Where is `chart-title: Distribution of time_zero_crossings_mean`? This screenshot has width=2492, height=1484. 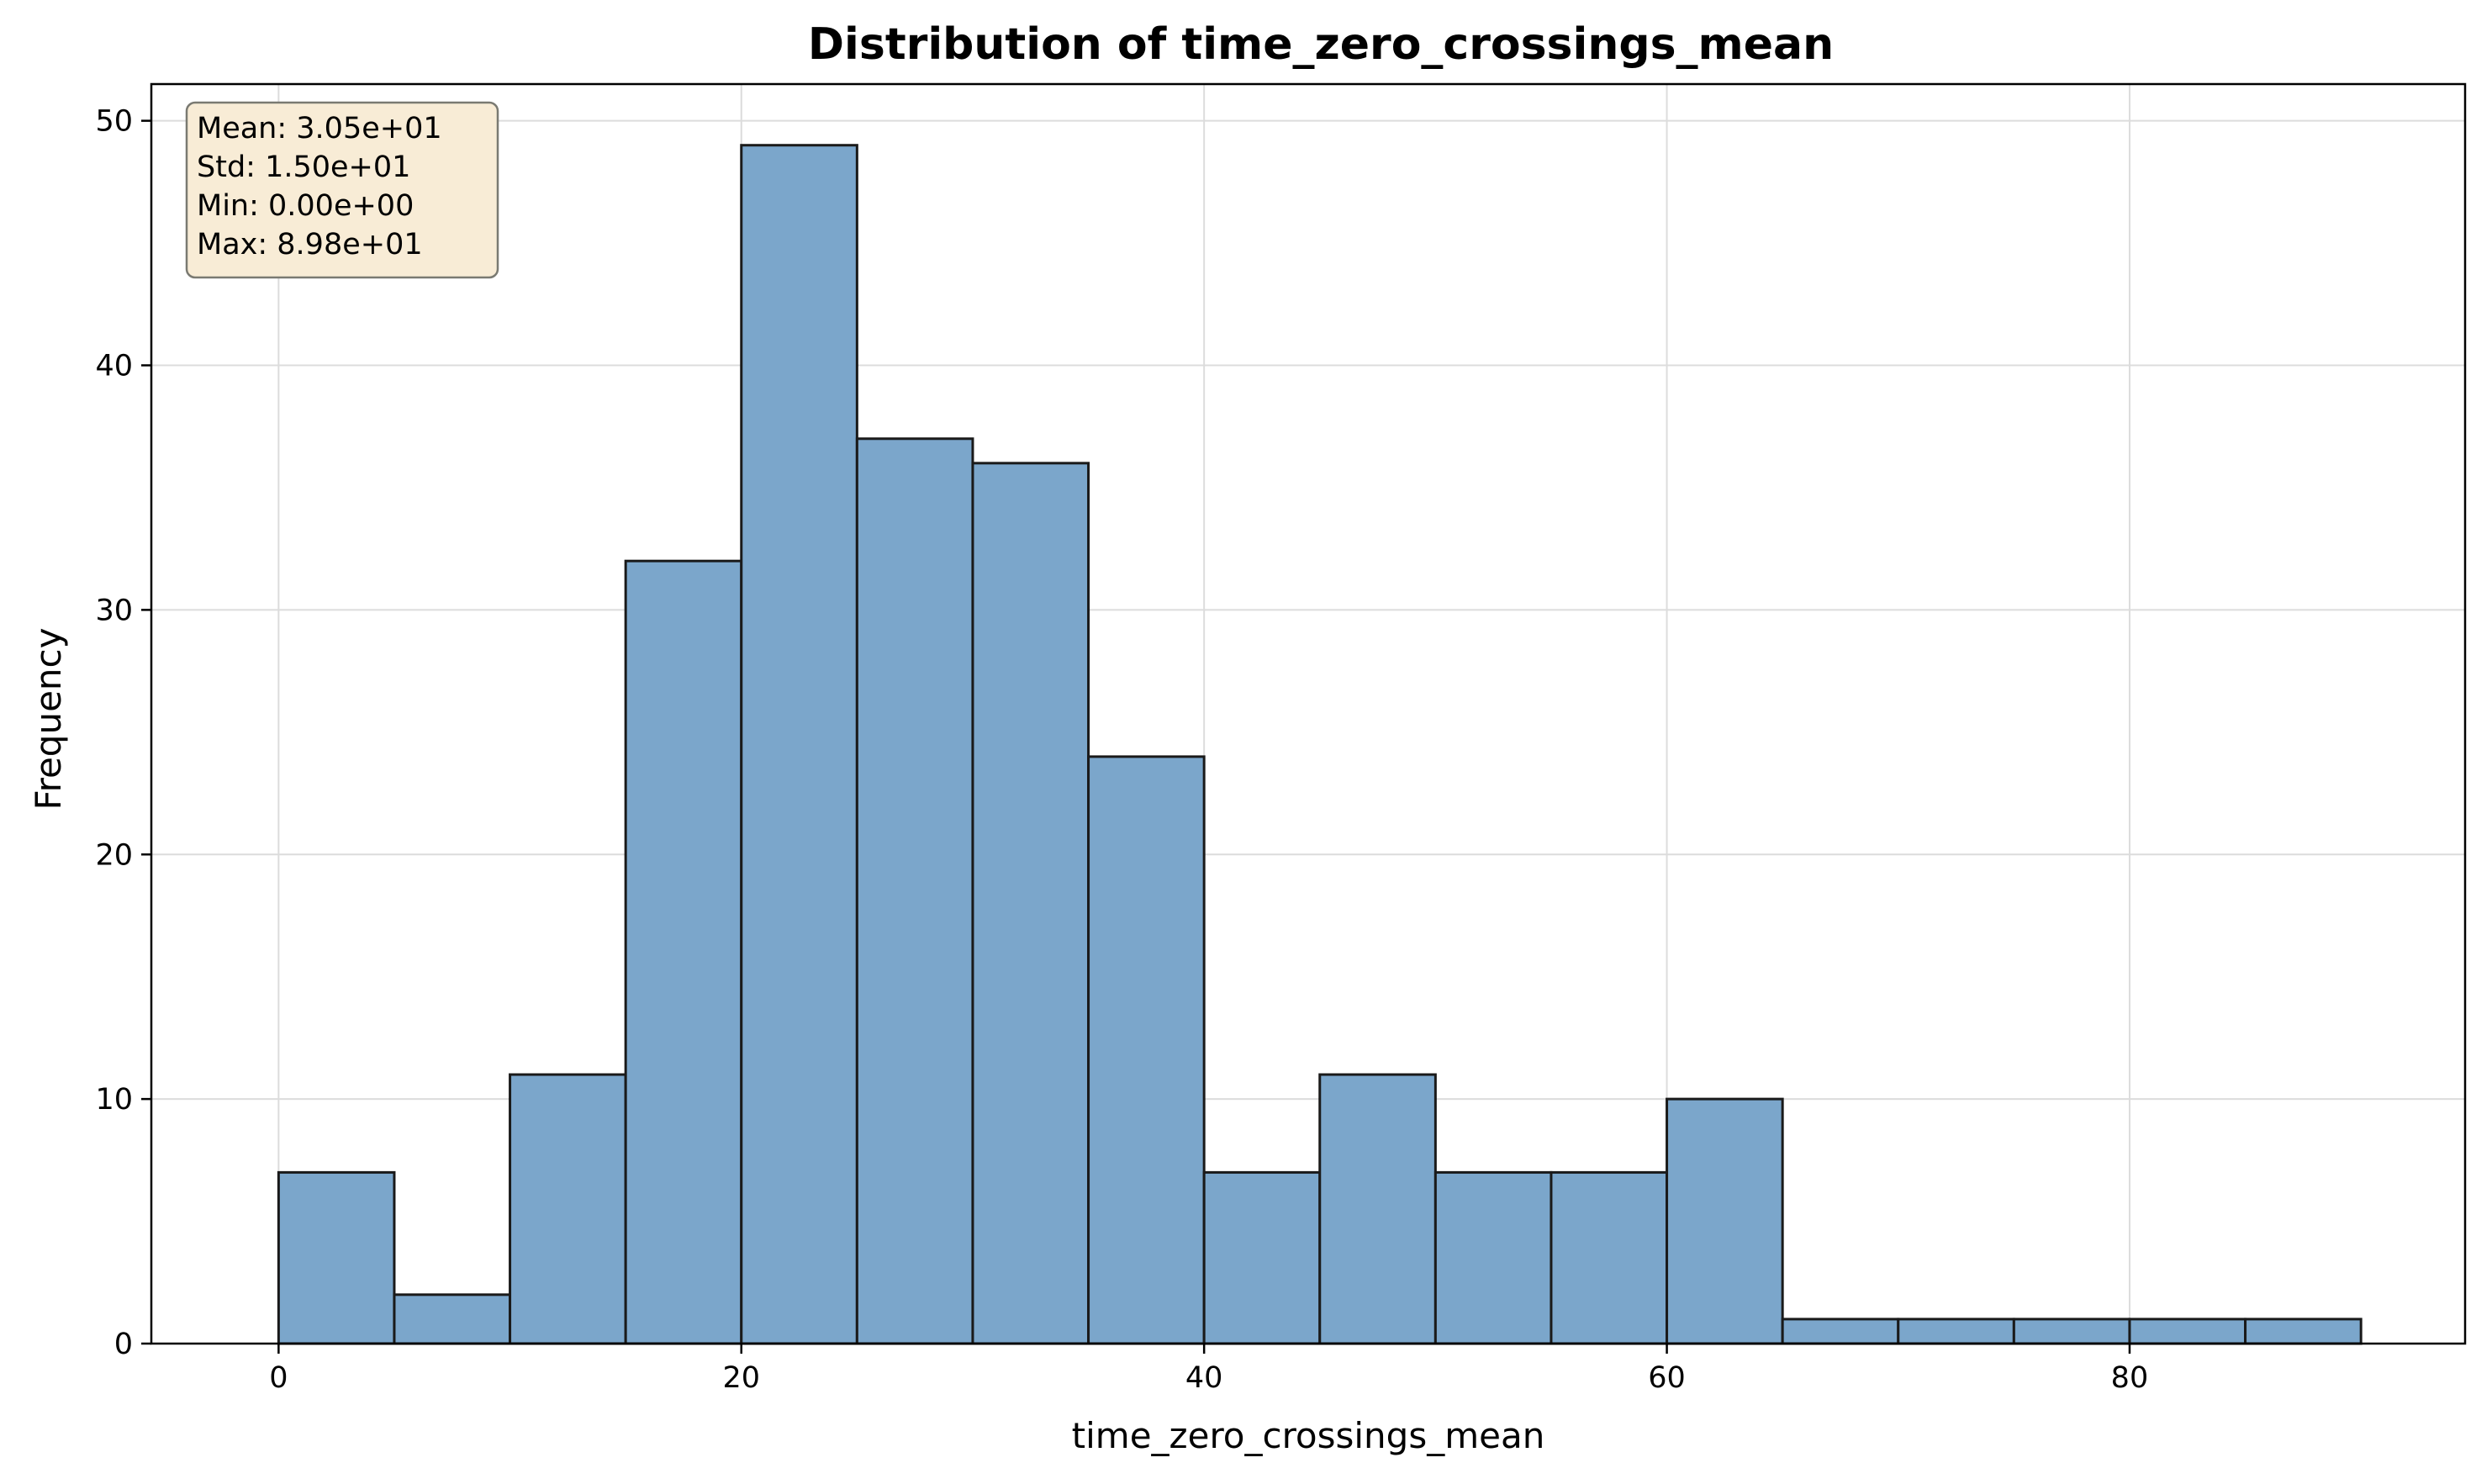 chart-title: Distribution of time_zero_crossings_mean is located at coordinates (1321, 44).